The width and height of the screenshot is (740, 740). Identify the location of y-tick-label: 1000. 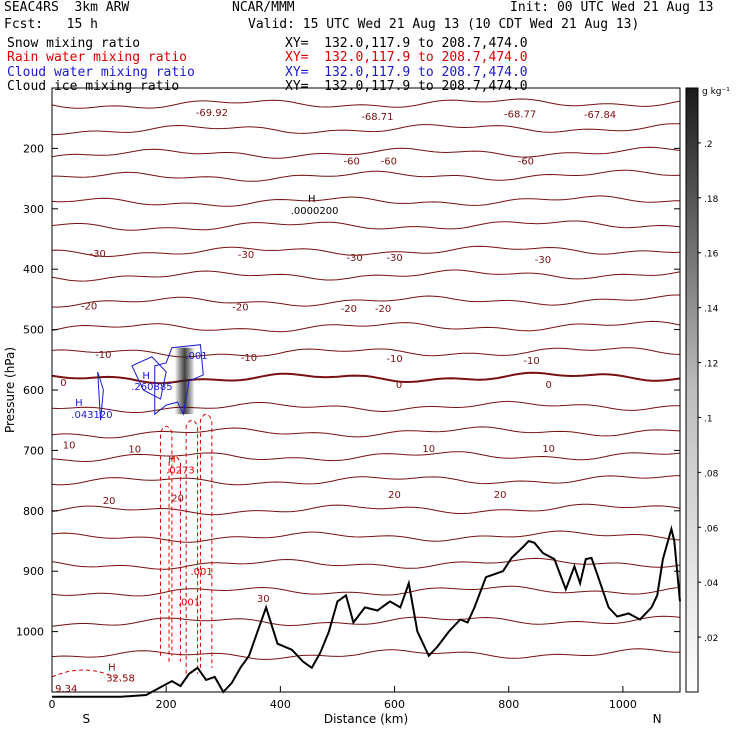
(30, 632).